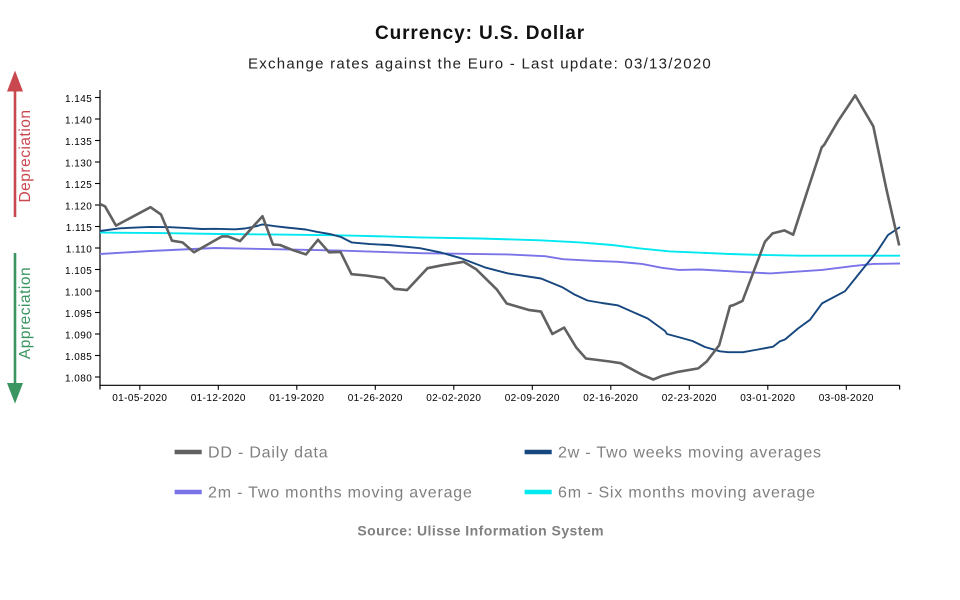  I want to click on svg-text: 2w - Two weeks moving averages, so click(690, 453).